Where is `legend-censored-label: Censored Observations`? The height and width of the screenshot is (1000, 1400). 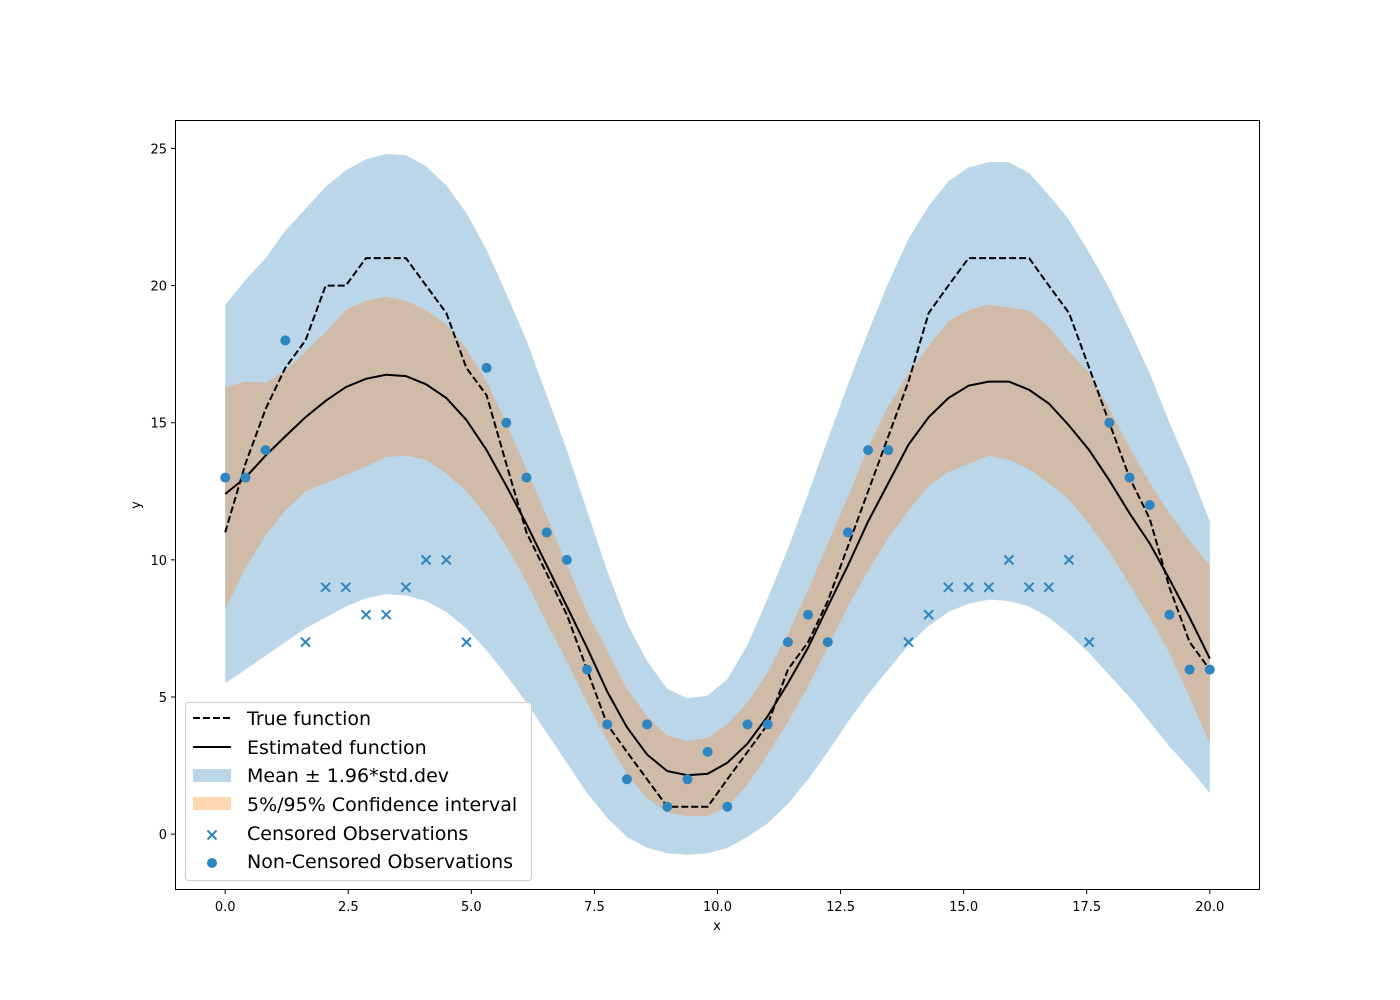 legend-censored-label: Censored Observations is located at coordinates (357, 834).